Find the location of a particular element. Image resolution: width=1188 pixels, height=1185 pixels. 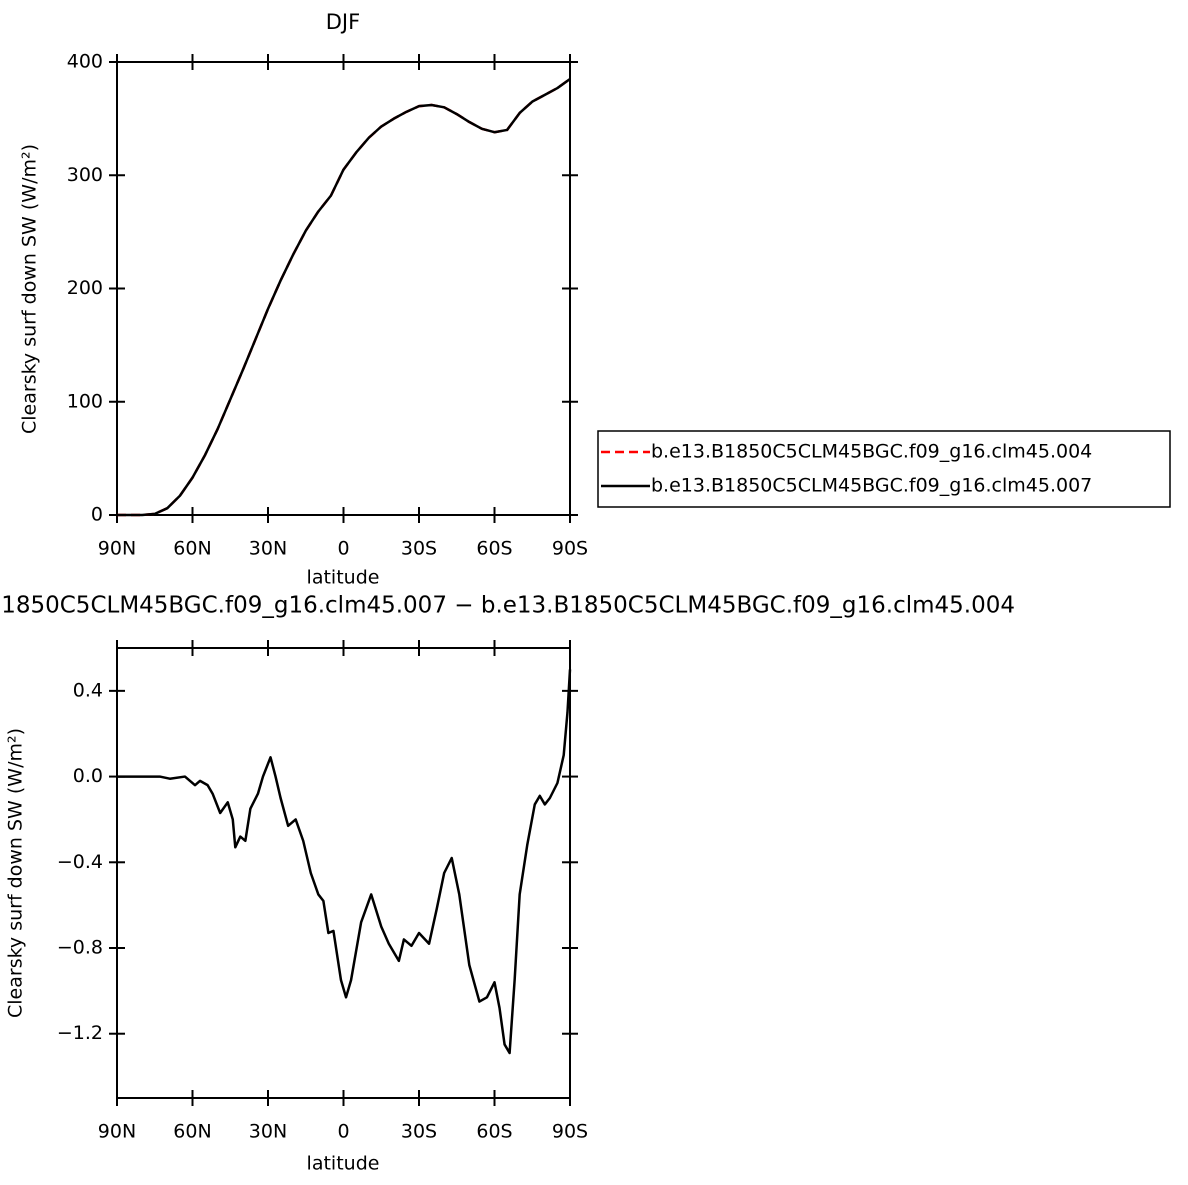

legend-label: b.e13.B1850C5CLM45BGC.f09_g16.clm45.007 is located at coordinates (871, 486).